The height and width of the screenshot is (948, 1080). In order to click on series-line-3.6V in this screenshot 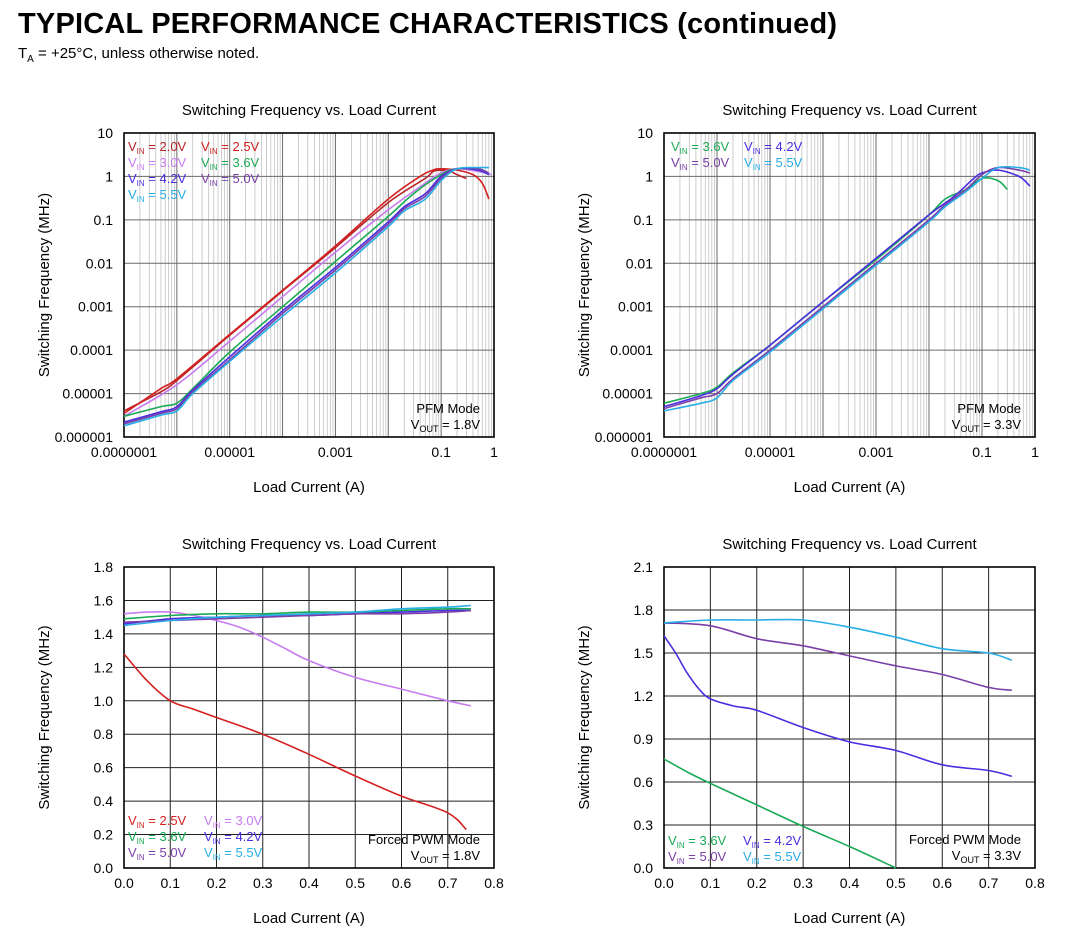, I will do `click(297, 613)`.